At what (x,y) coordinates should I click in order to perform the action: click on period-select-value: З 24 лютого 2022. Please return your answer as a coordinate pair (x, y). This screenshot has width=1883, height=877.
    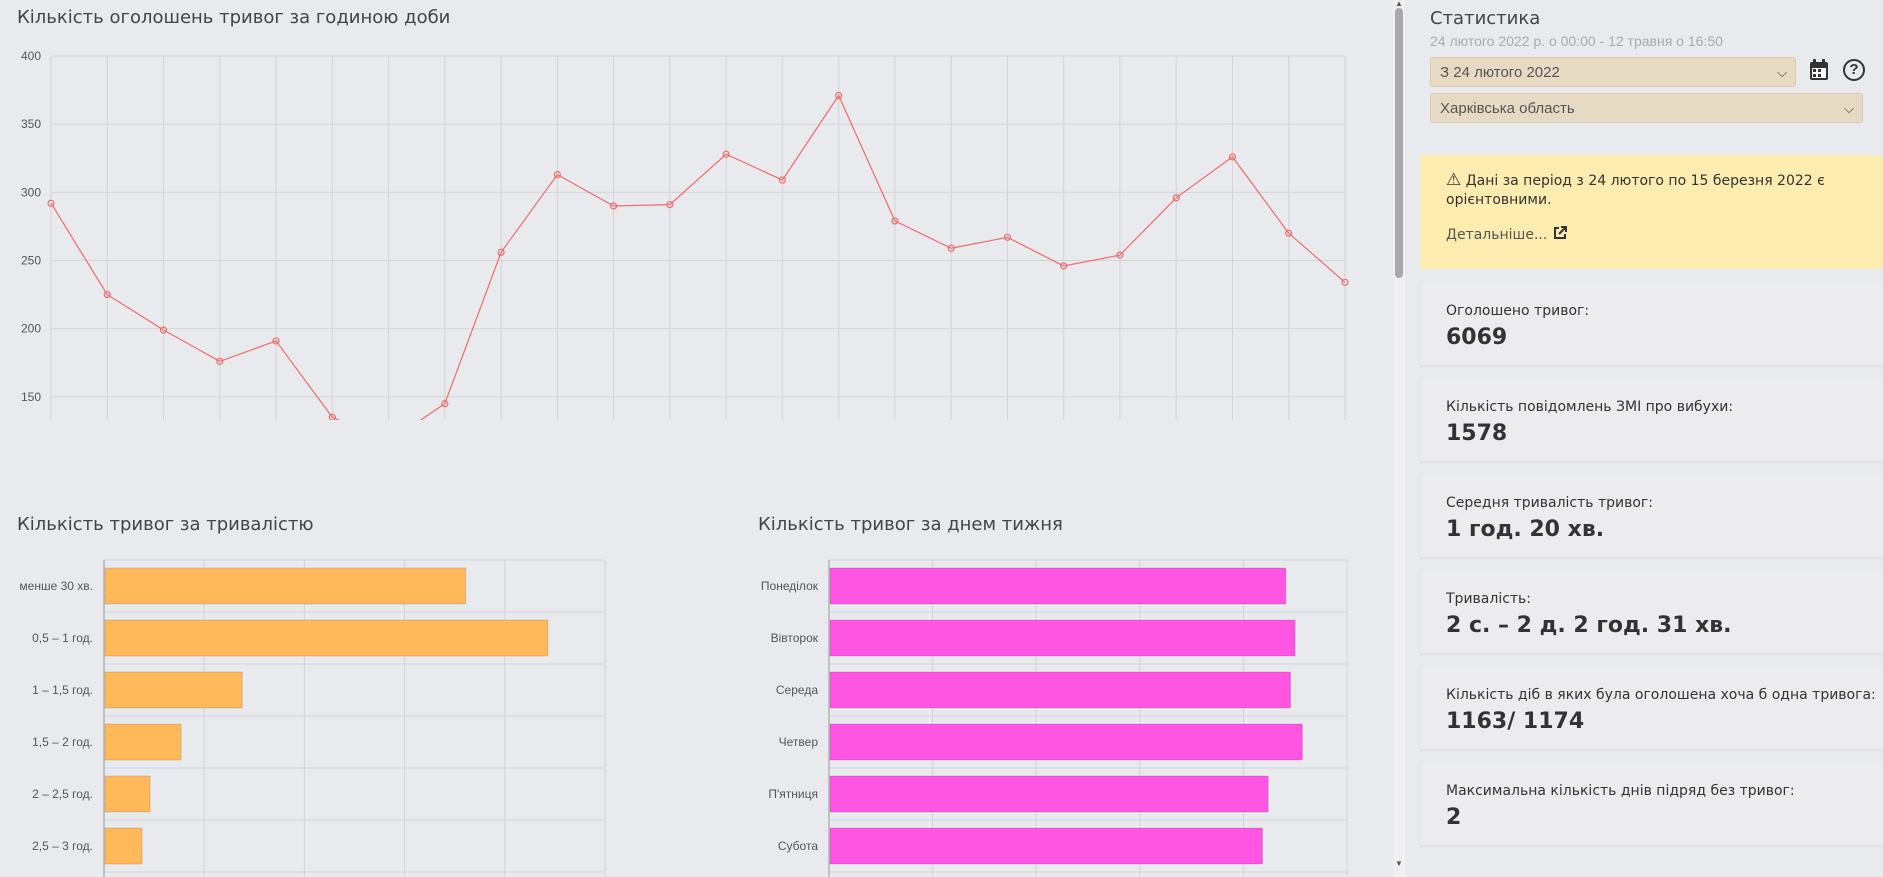
    Looking at the image, I should click on (1500, 72).